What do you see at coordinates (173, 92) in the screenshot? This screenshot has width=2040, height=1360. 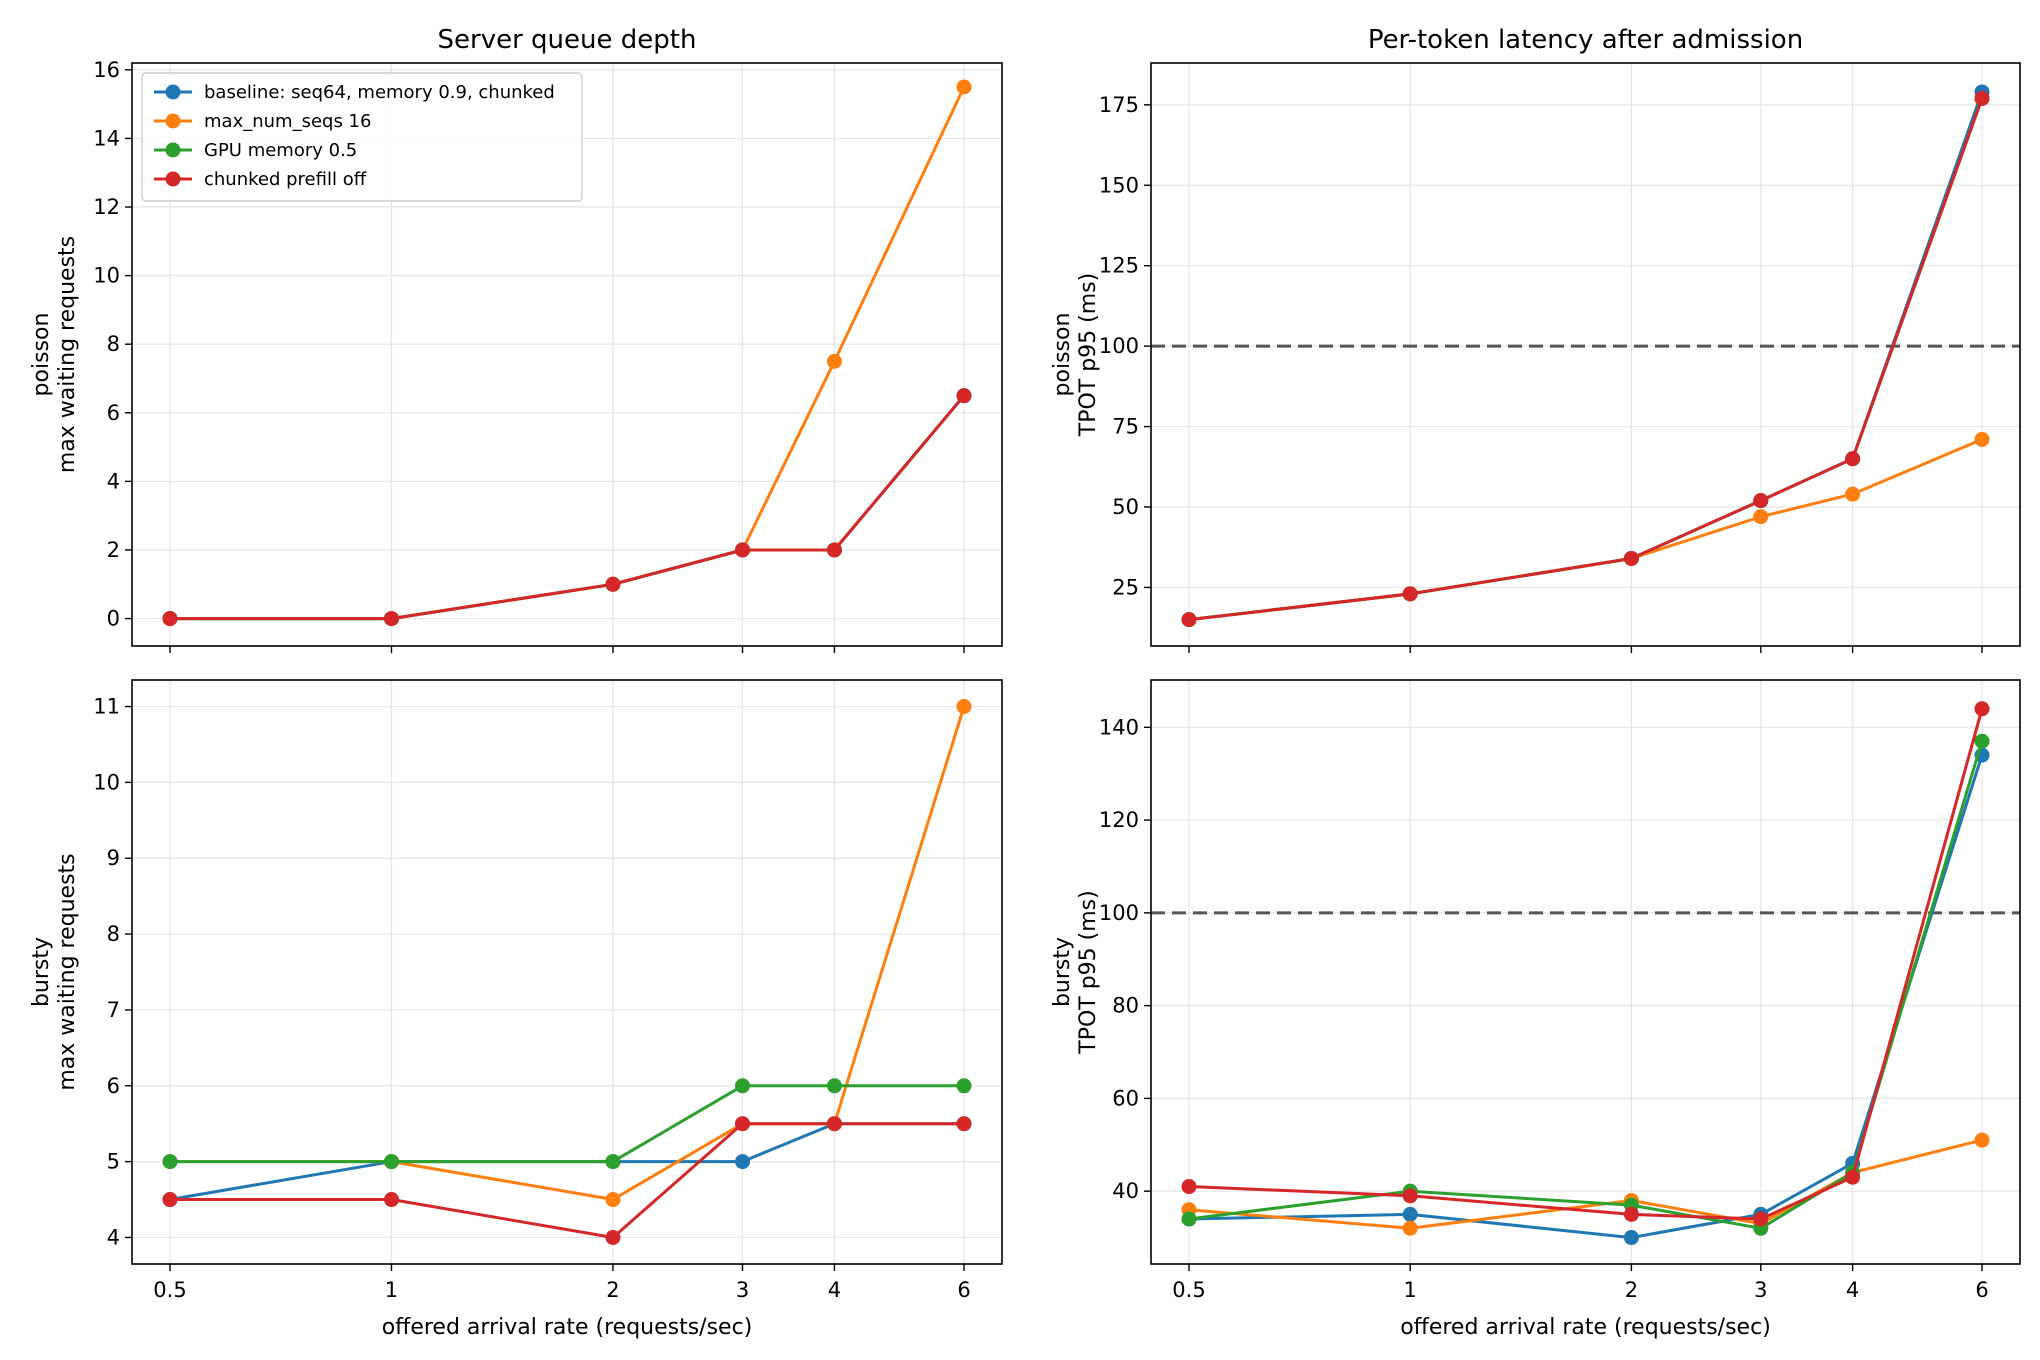 I see `legend-marker-baseline` at bounding box center [173, 92].